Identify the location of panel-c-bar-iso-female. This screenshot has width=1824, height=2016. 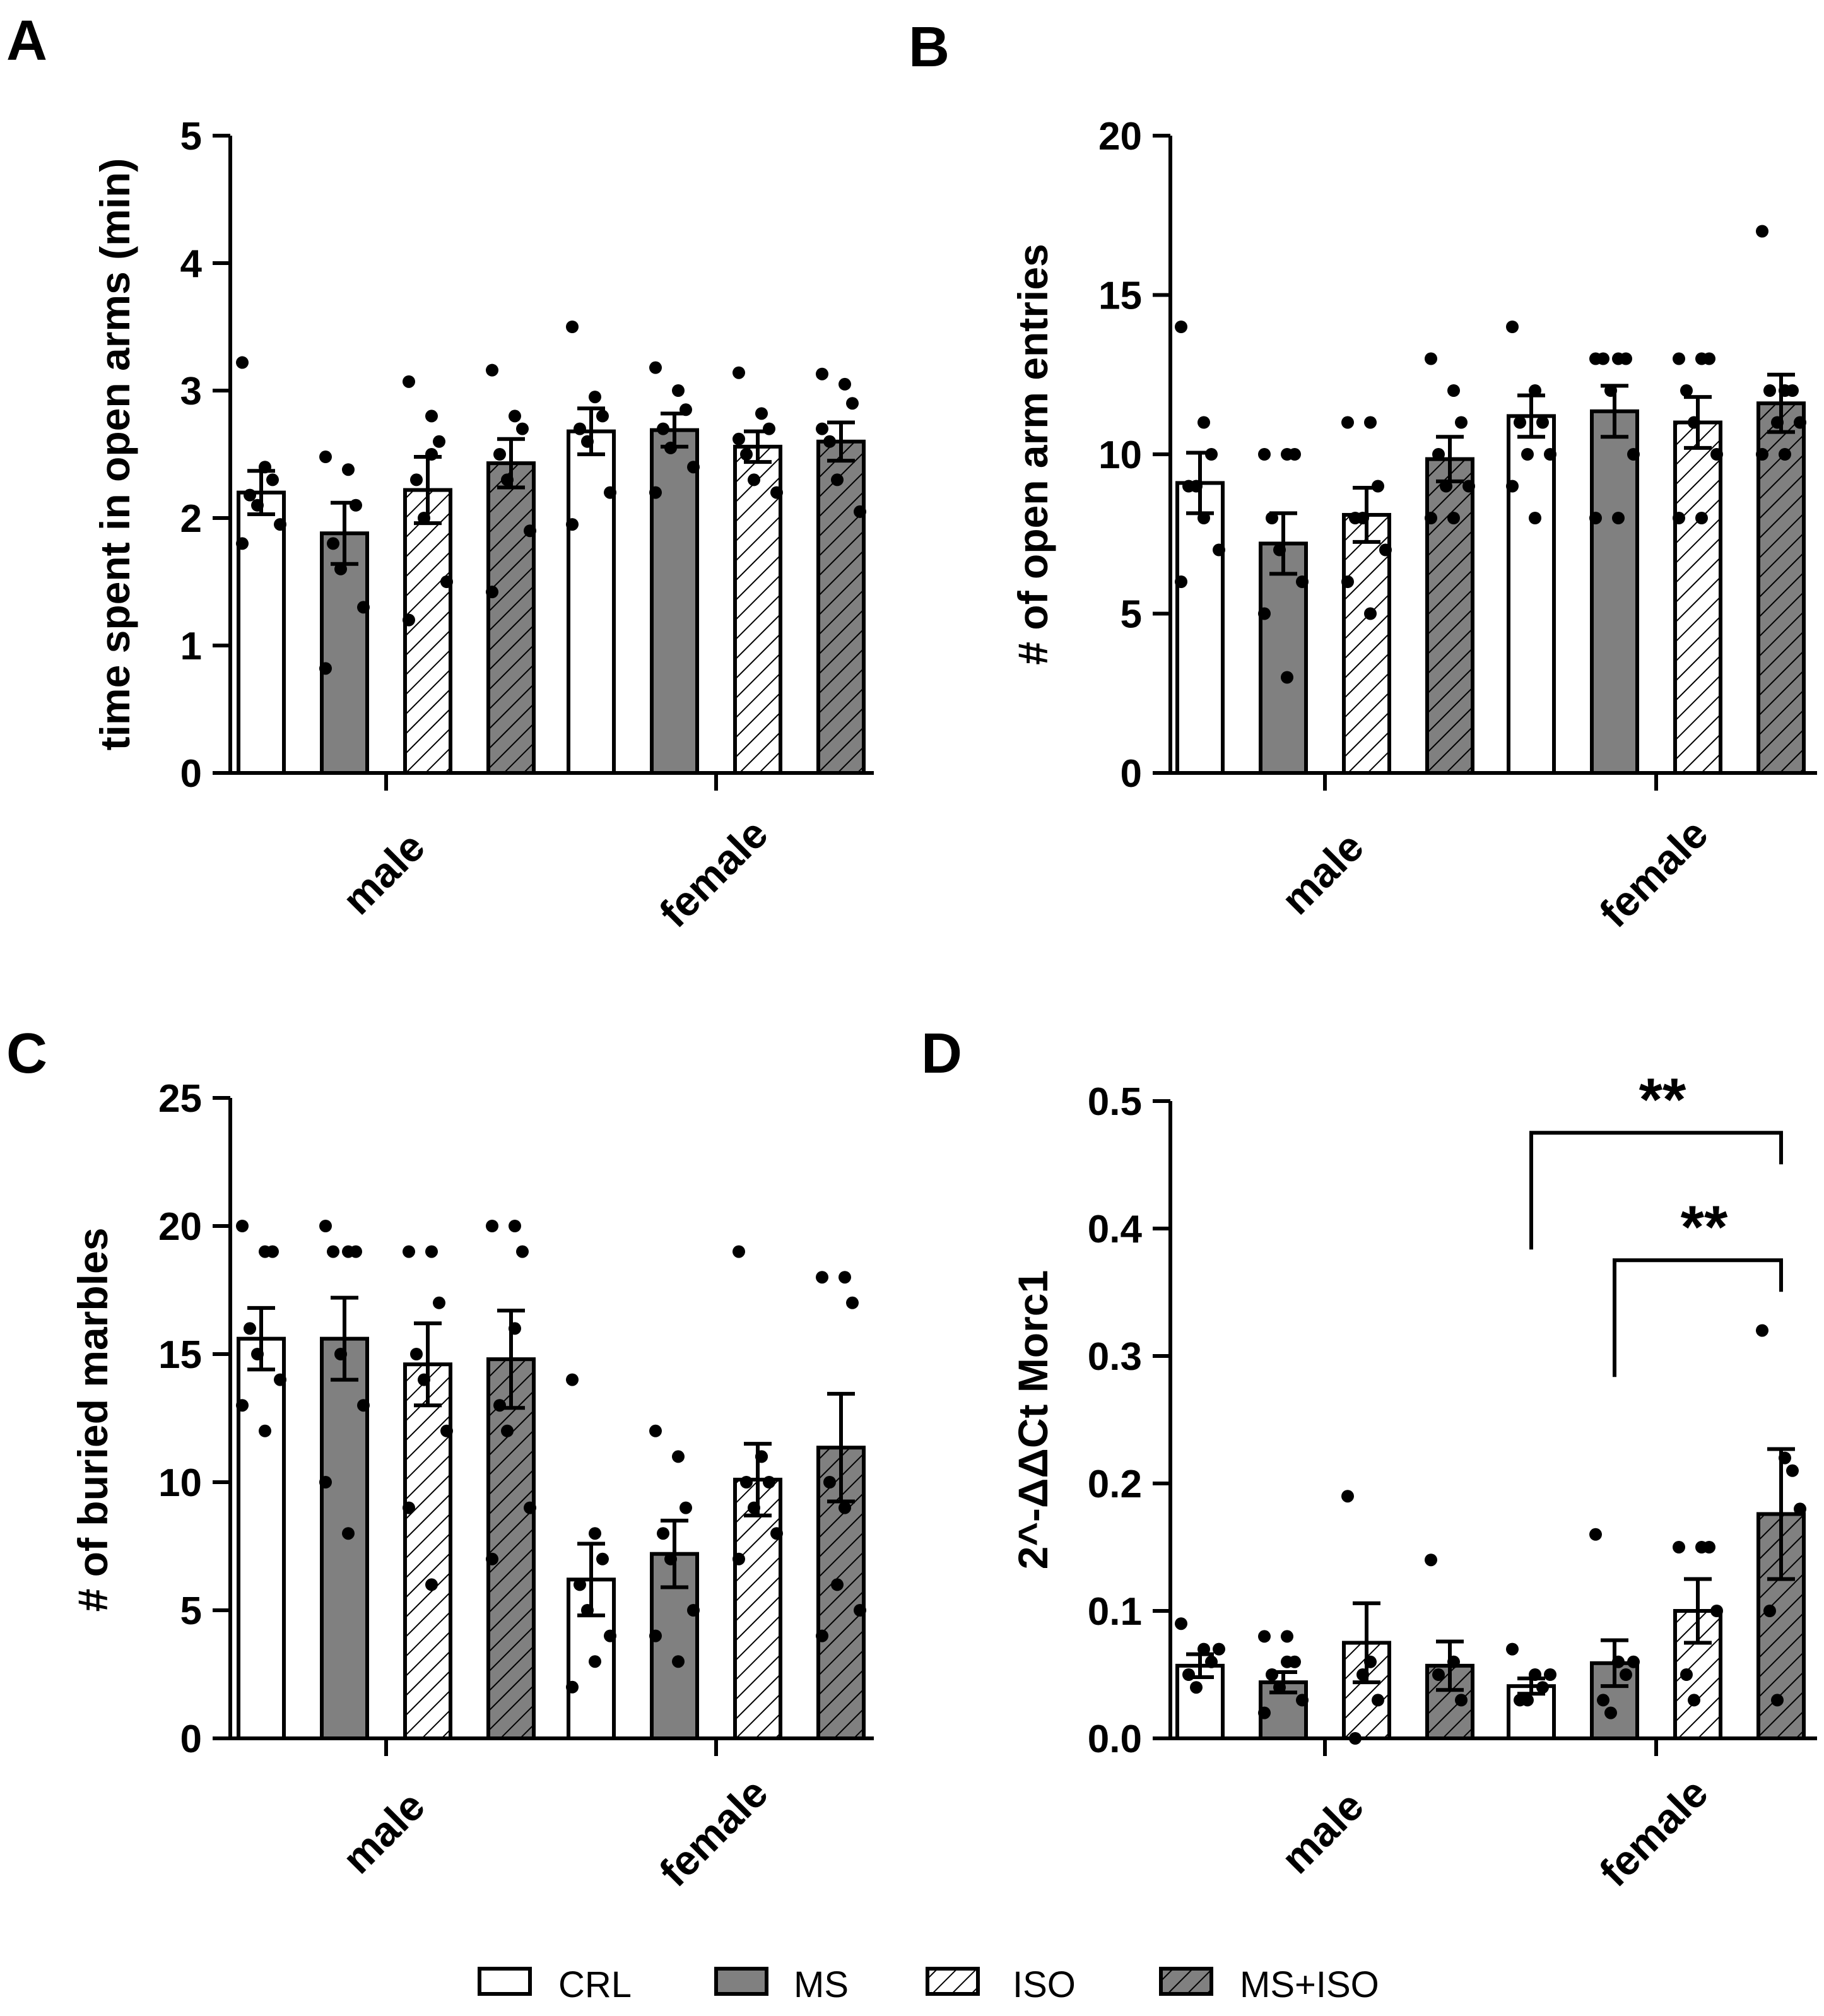
(757, 1609).